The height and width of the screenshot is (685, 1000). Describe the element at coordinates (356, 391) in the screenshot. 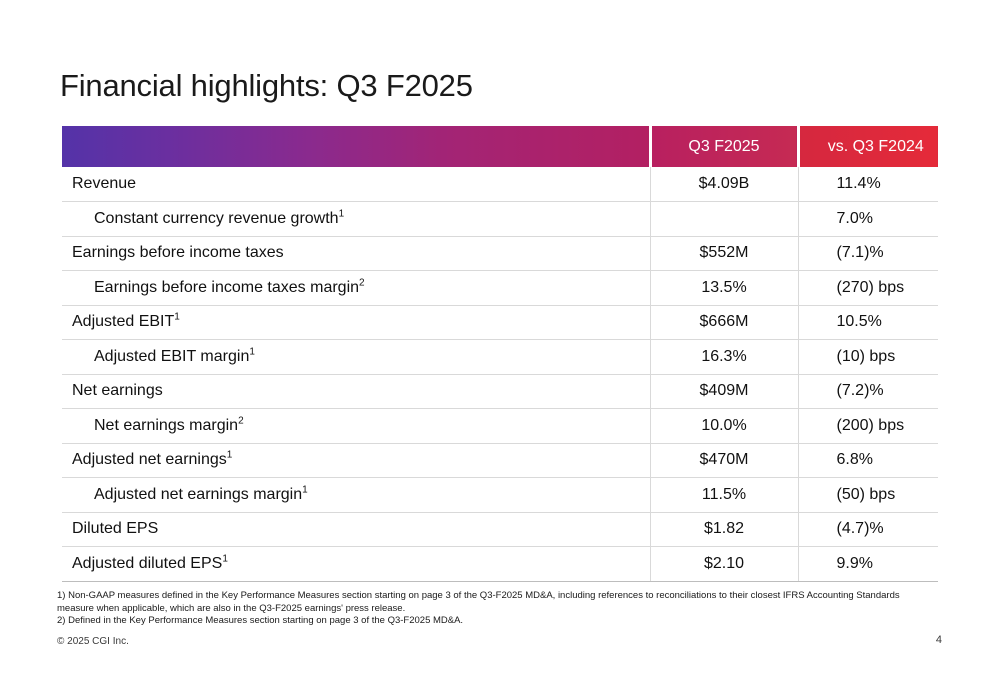

I see `row-label: Net earnings` at that location.